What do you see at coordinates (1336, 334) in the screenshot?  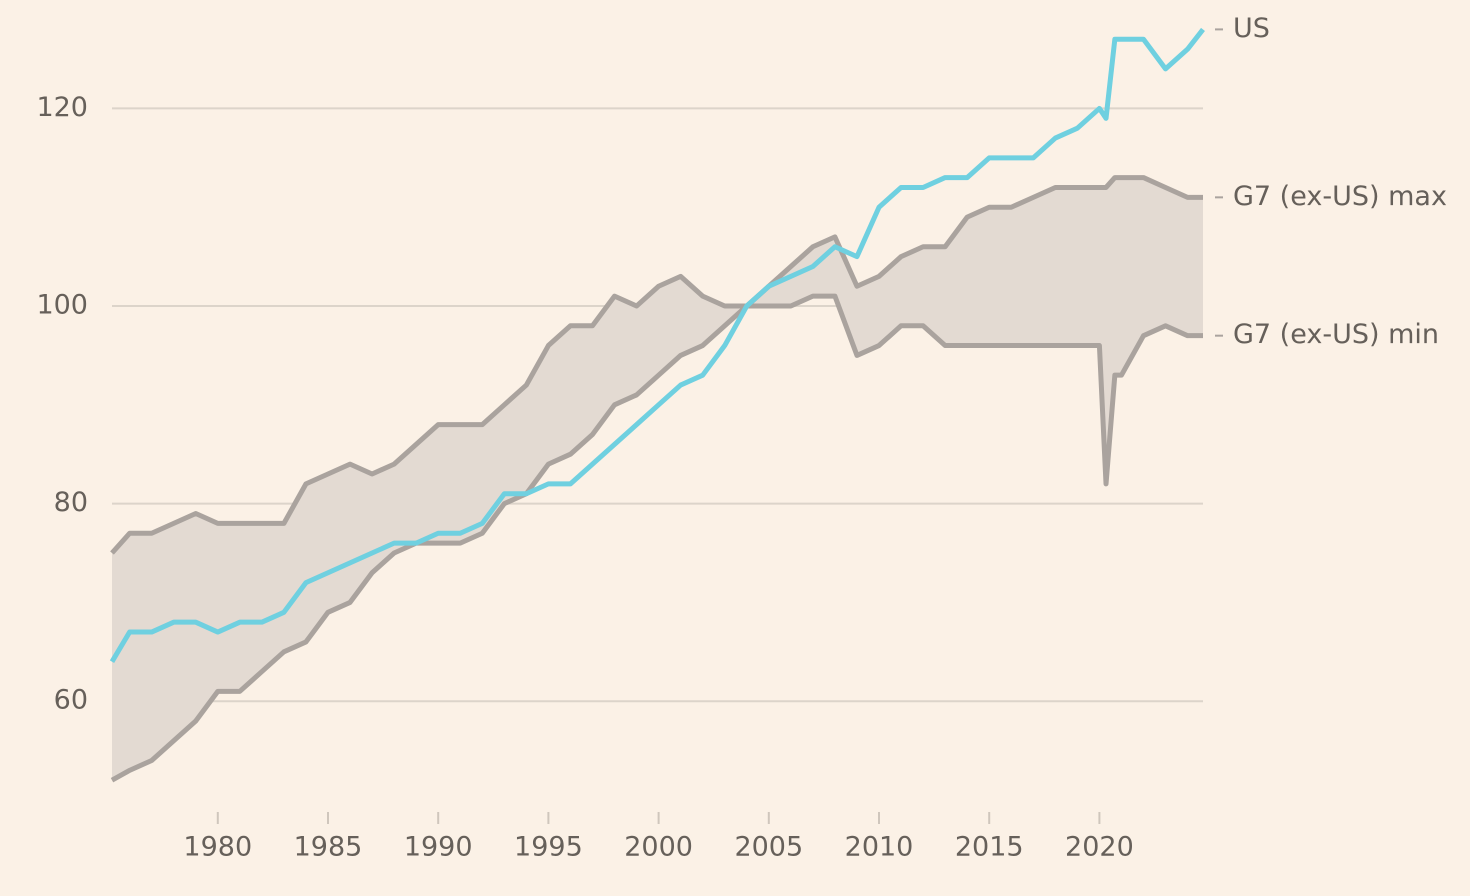 I see `legend-label: G7 (ex-US) min` at bounding box center [1336, 334].